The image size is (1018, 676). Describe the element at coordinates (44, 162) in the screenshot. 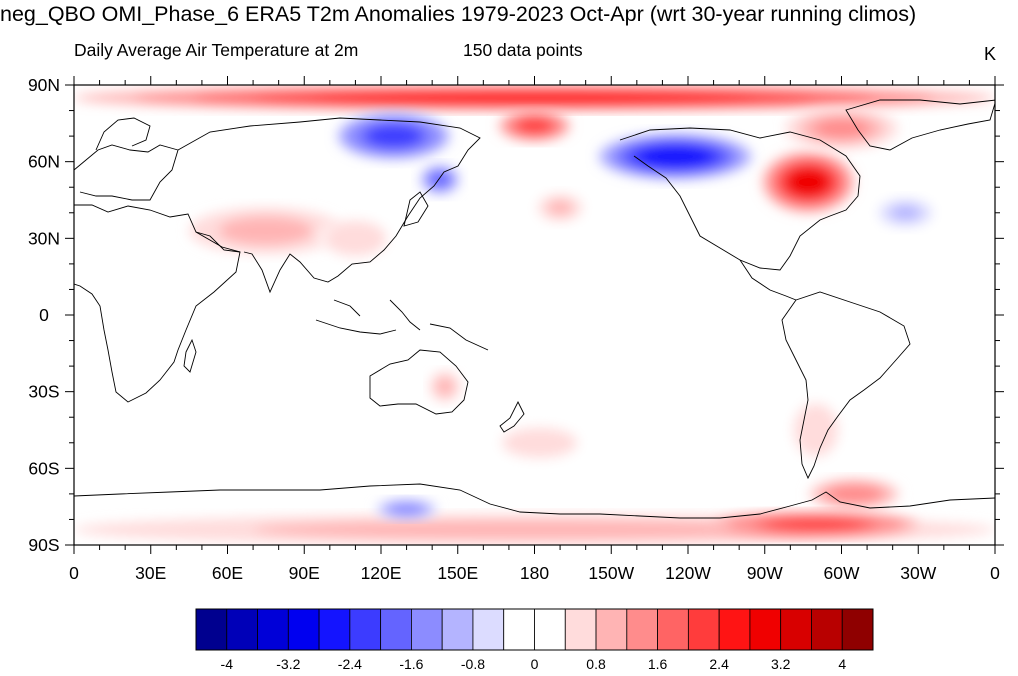

I see `y-tick-label: 60N` at that location.